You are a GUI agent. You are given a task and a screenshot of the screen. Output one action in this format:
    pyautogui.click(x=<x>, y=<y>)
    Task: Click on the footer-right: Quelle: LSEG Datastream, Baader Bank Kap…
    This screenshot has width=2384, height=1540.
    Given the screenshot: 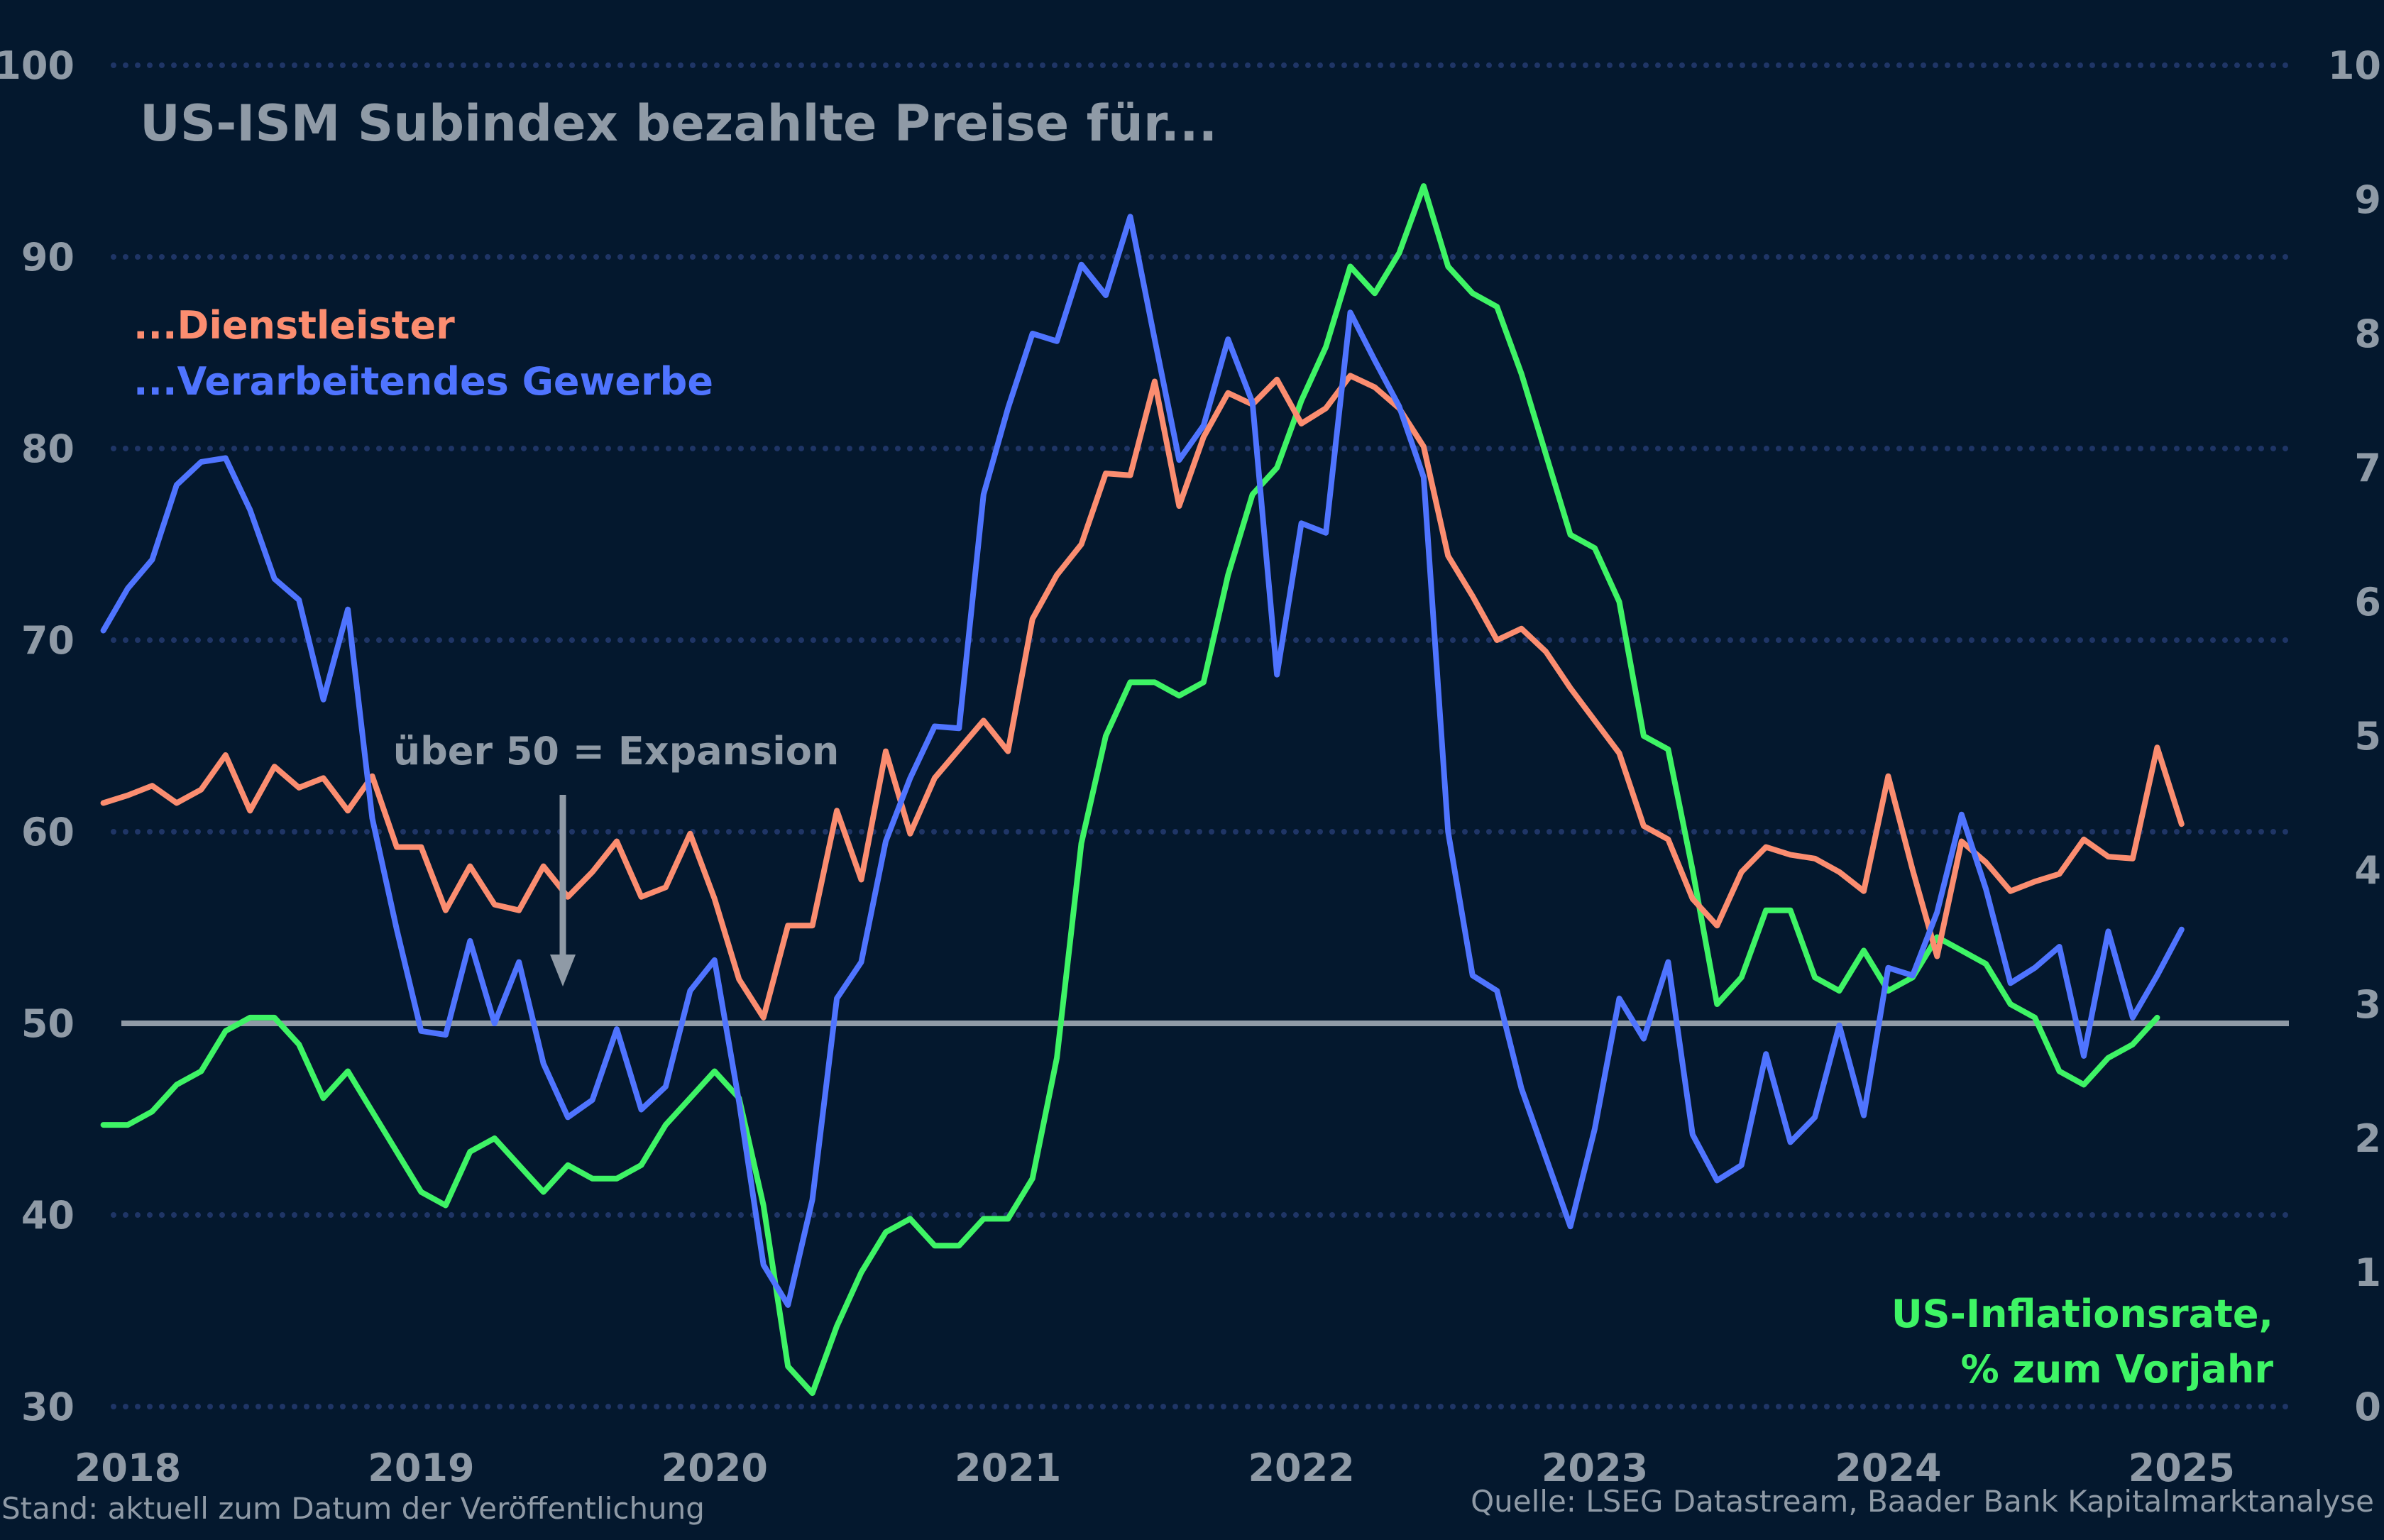 What is the action you would take?
    pyautogui.click(x=1922, y=1501)
    